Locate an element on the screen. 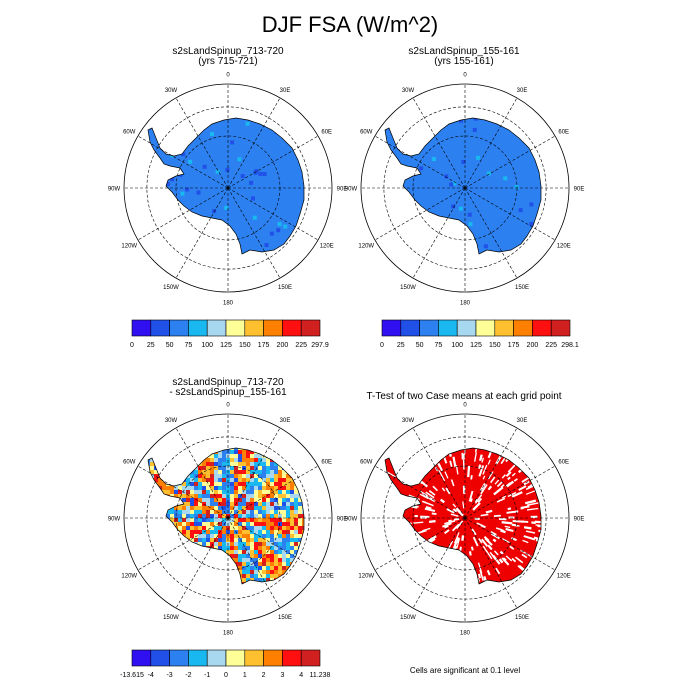 The height and width of the screenshot is (700, 700). colorbar-label-6: 1 is located at coordinates (245, 675).